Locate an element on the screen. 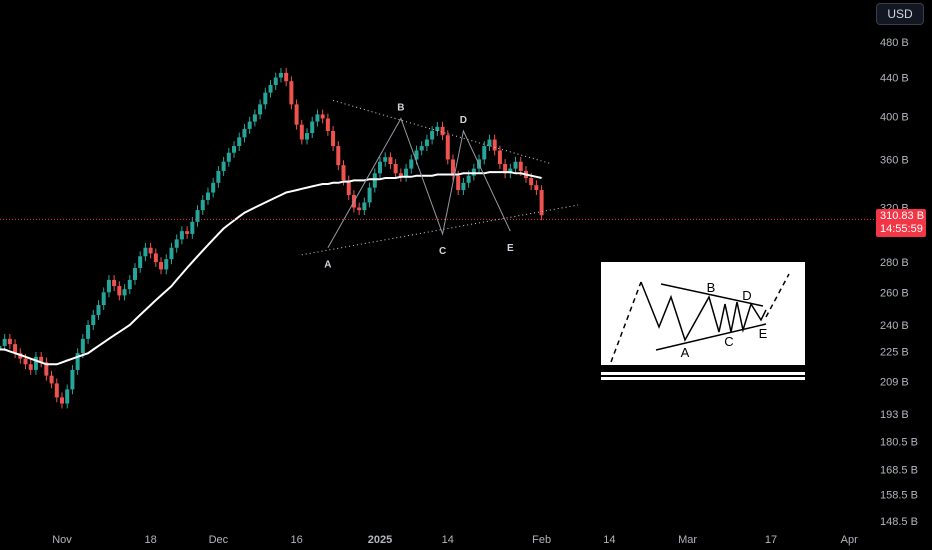 This screenshot has height=550, width=932. inset-label-c: C is located at coordinates (728, 341).